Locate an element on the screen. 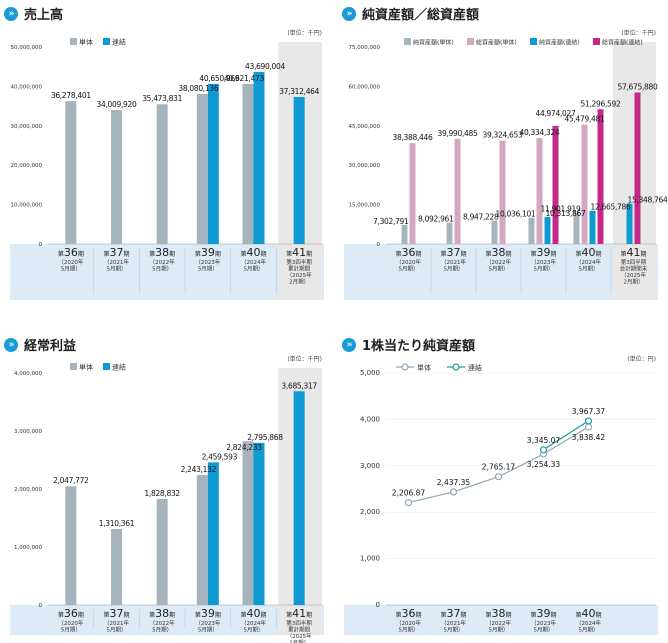 This screenshot has height=643, width=668. data-label: 11,901,919 is located at coordinates (561, 209).